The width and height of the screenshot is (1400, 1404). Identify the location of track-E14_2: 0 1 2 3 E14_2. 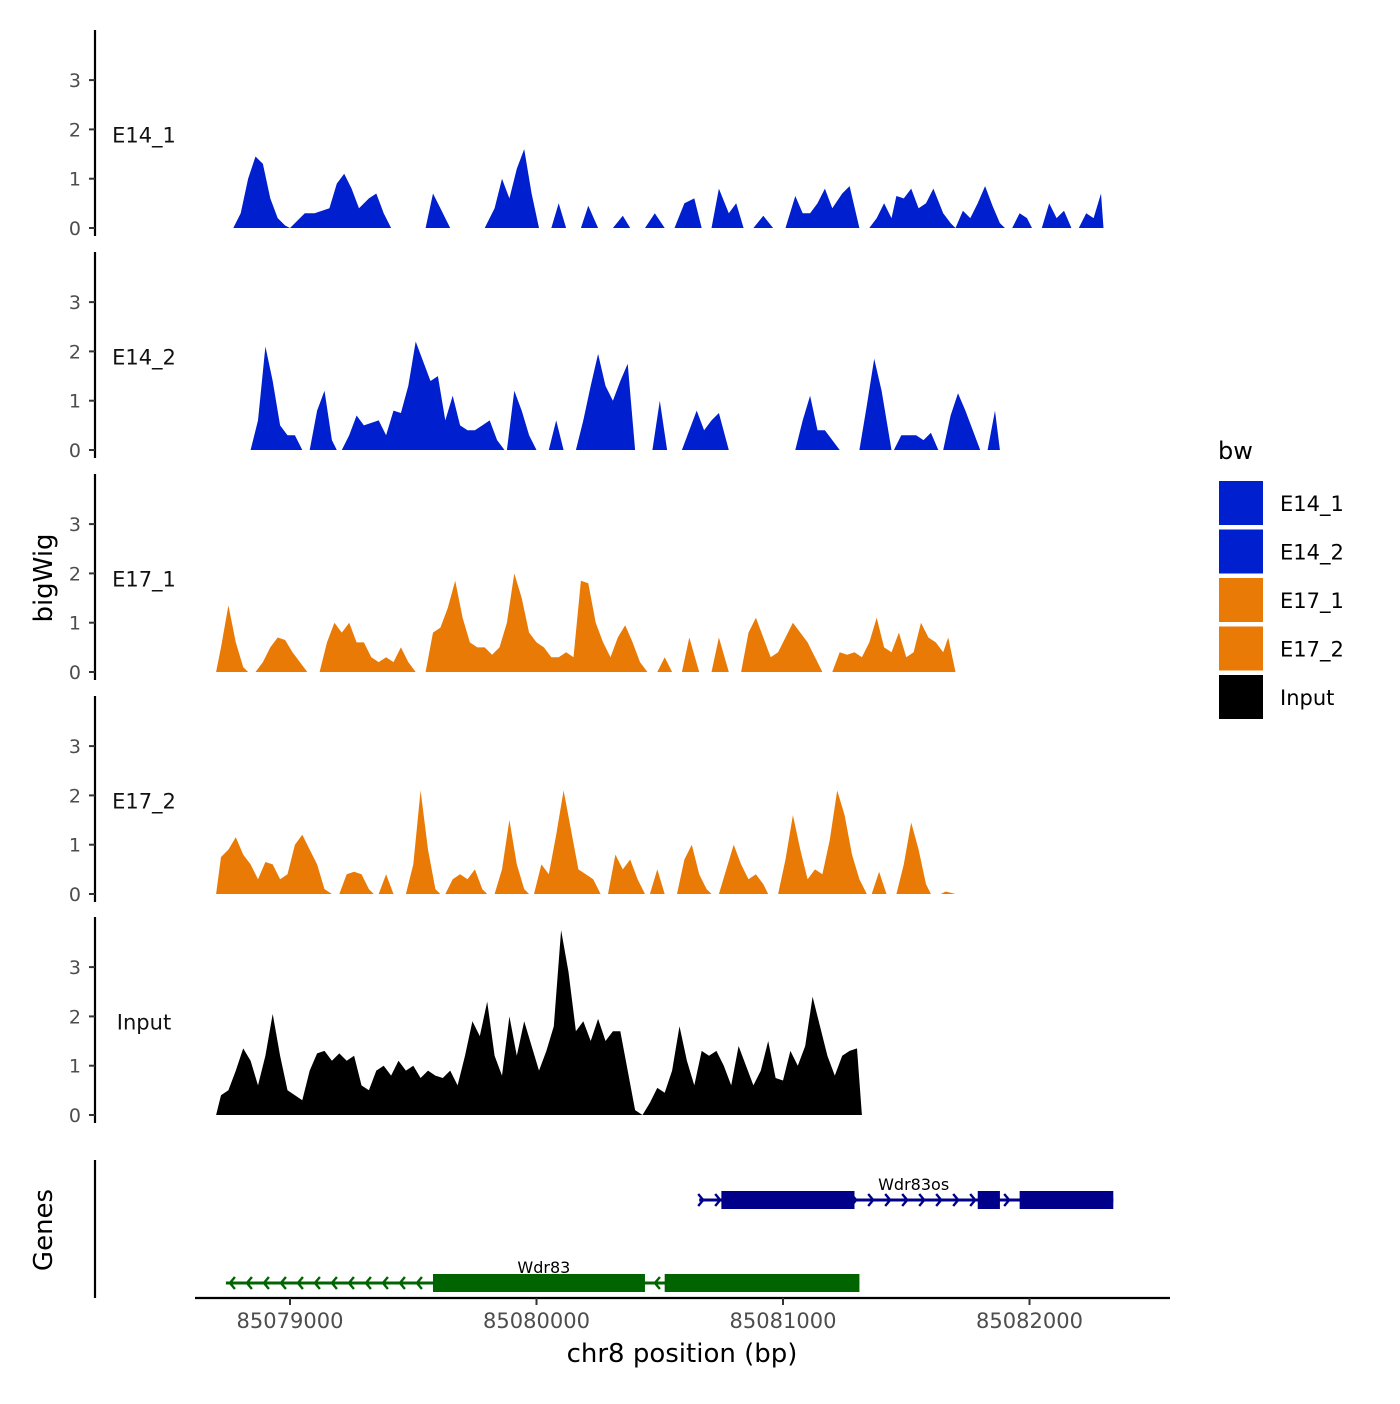
(534, 357).